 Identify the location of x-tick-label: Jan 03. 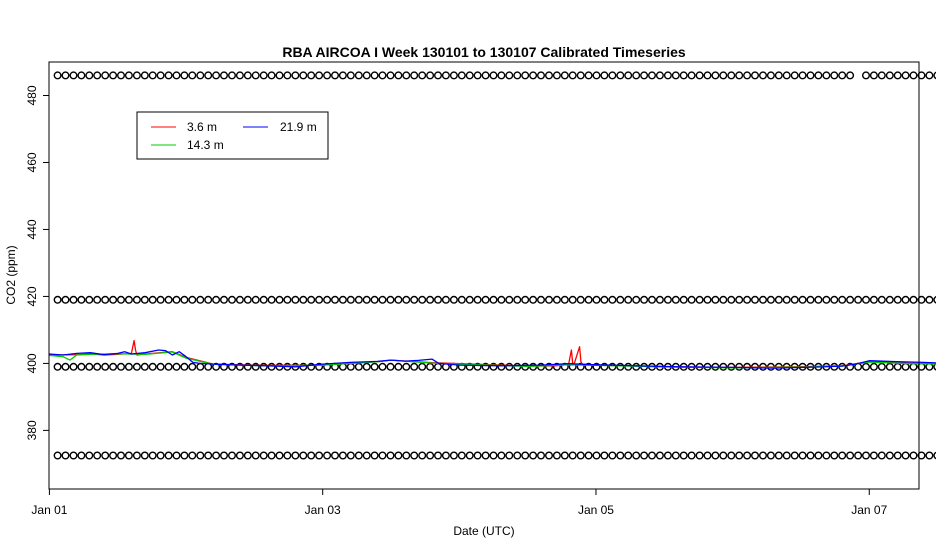
(323, 510).